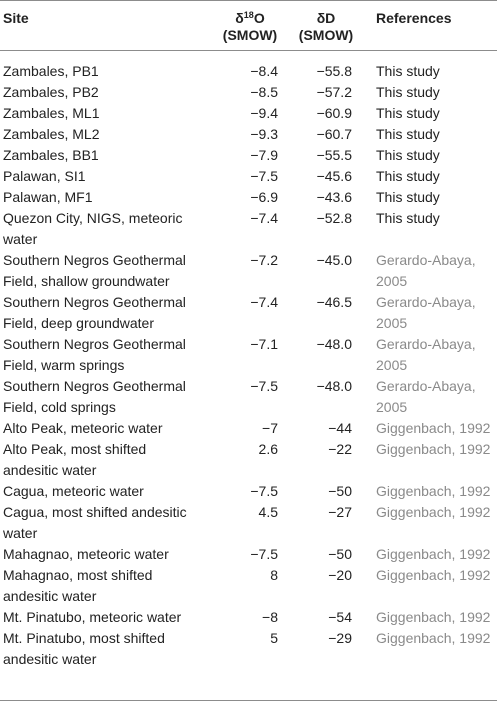  What do you see at coordinates (110, 586) in the screenshot?
I see `cell-site: Mahagnao, most shifted andesitic water` at bounding box center [110, 586].